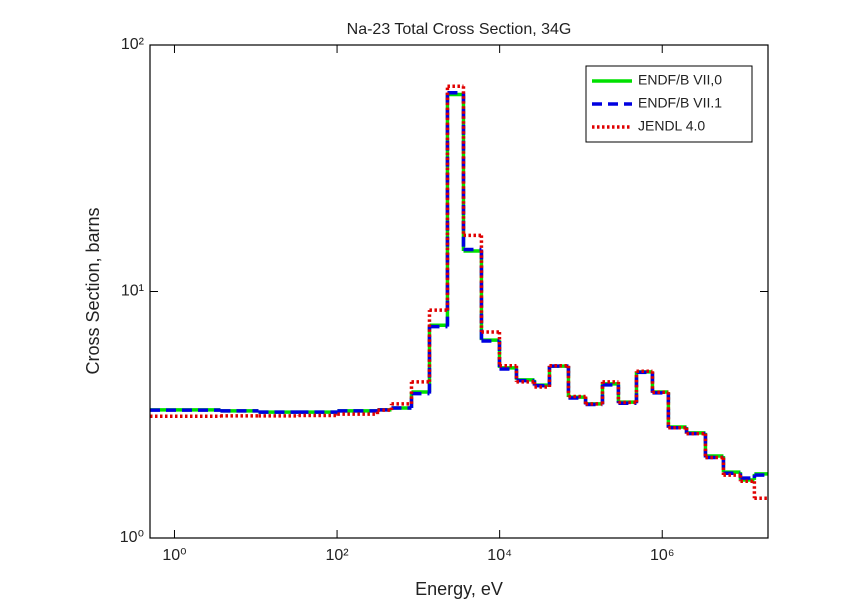  I want to click on x-axis-label: Energy, eV, so click(459, 589).